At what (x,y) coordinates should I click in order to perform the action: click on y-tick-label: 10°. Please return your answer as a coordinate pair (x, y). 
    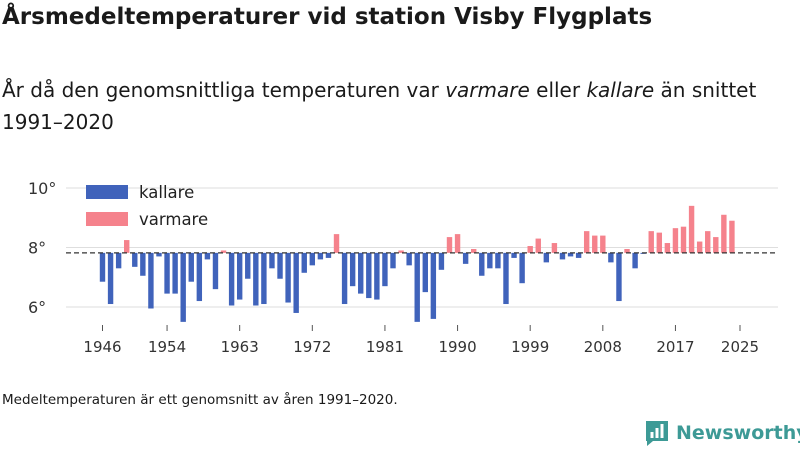
    Looking at the image, I should click on (42, 188).